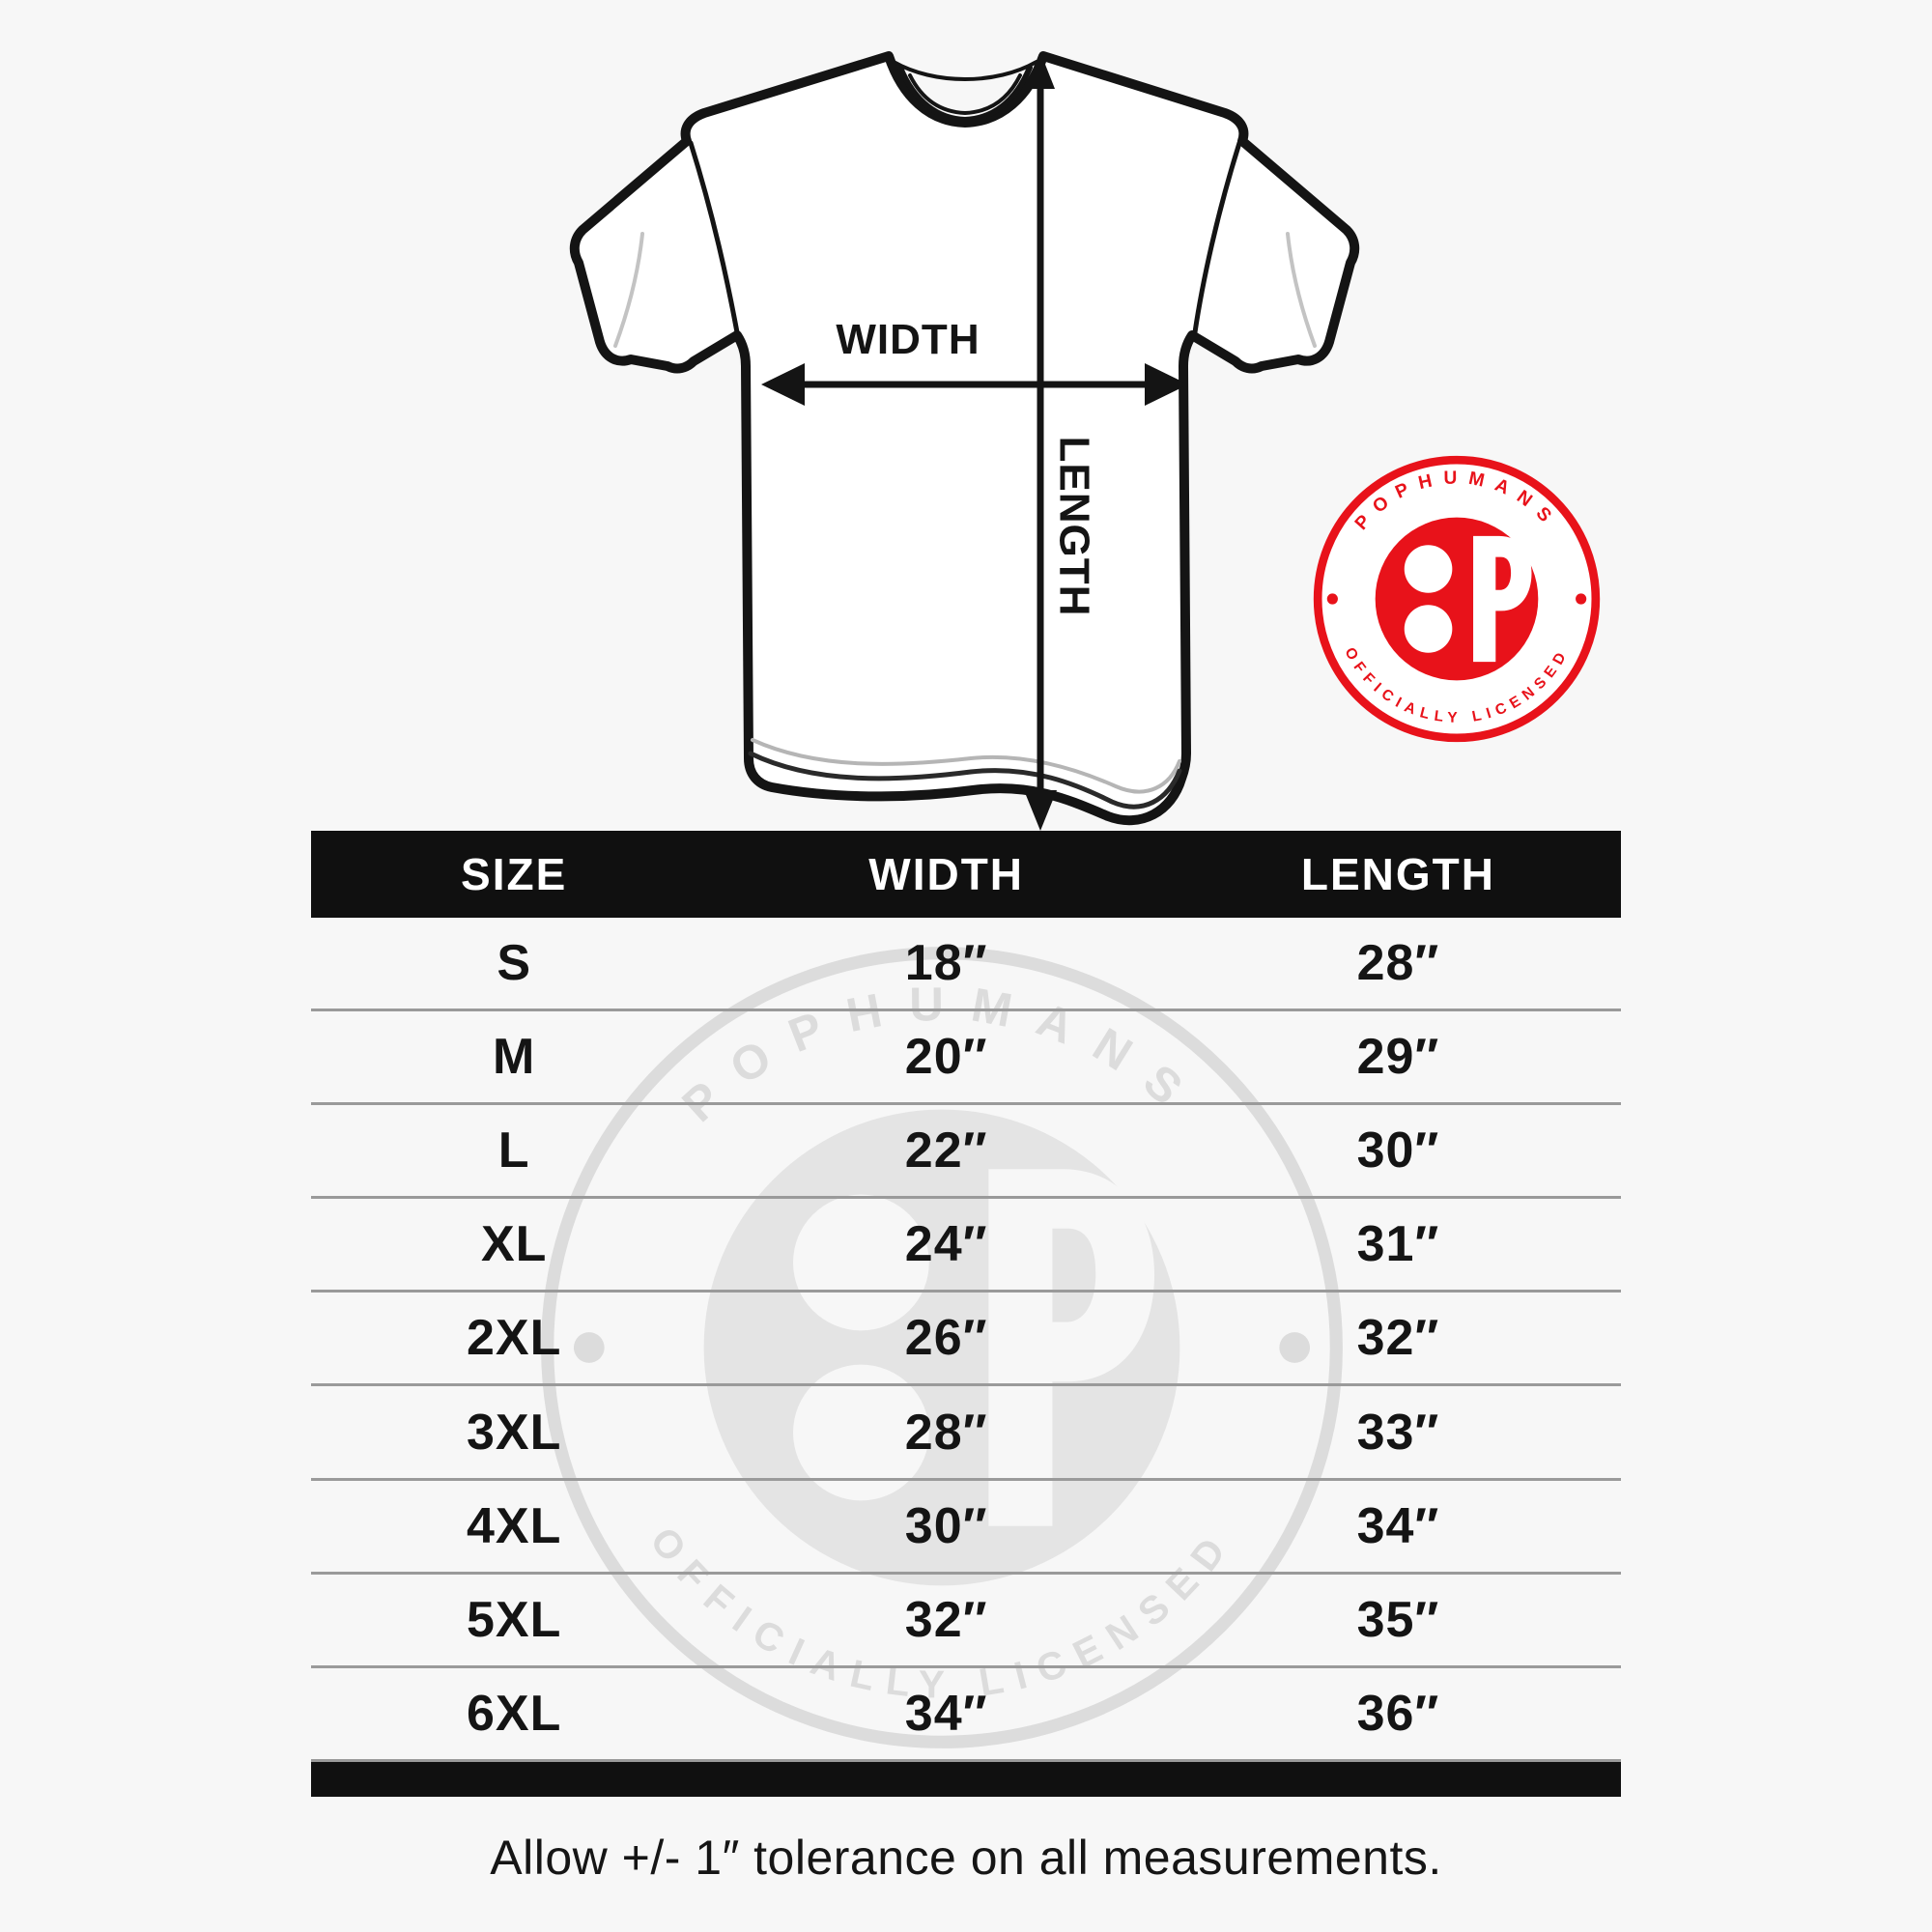 This screenshot has width=1932, height=1932. Describe the element at coordinates (1398, 1713) in the screenshot. I see `length-cell: 36″` at that location.